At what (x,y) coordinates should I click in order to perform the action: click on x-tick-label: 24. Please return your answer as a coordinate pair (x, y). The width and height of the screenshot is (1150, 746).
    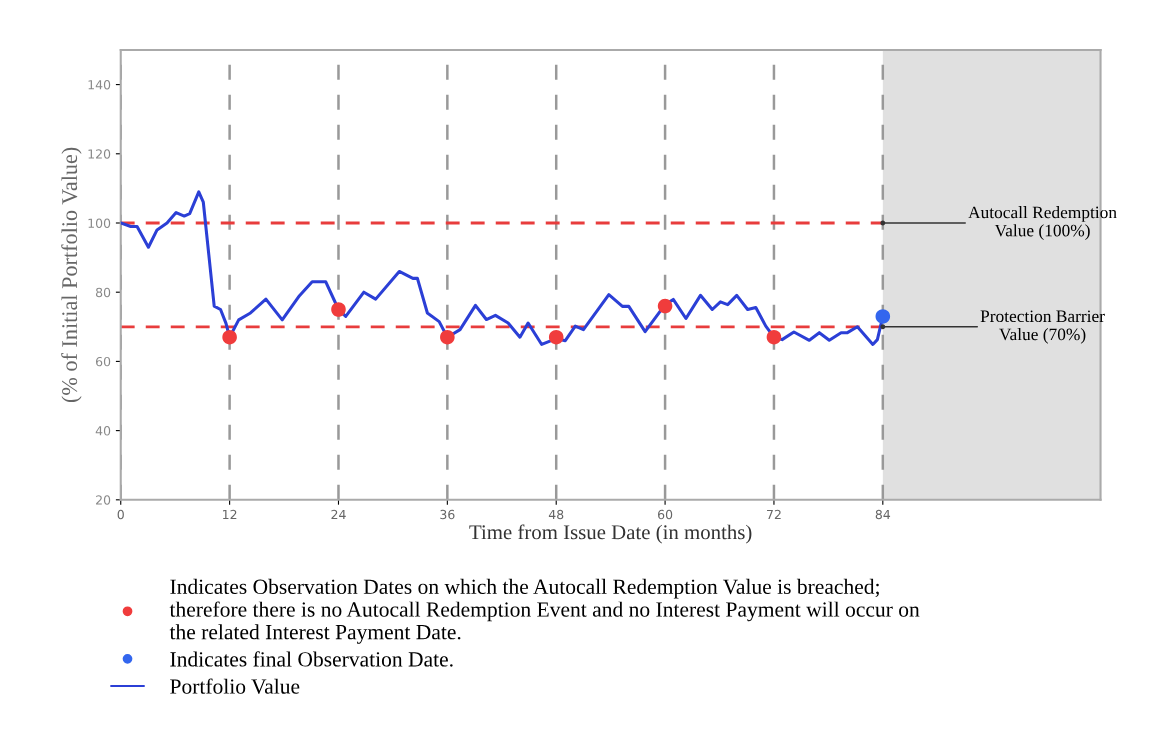
    Looking at the image, I should click on (338, 514).